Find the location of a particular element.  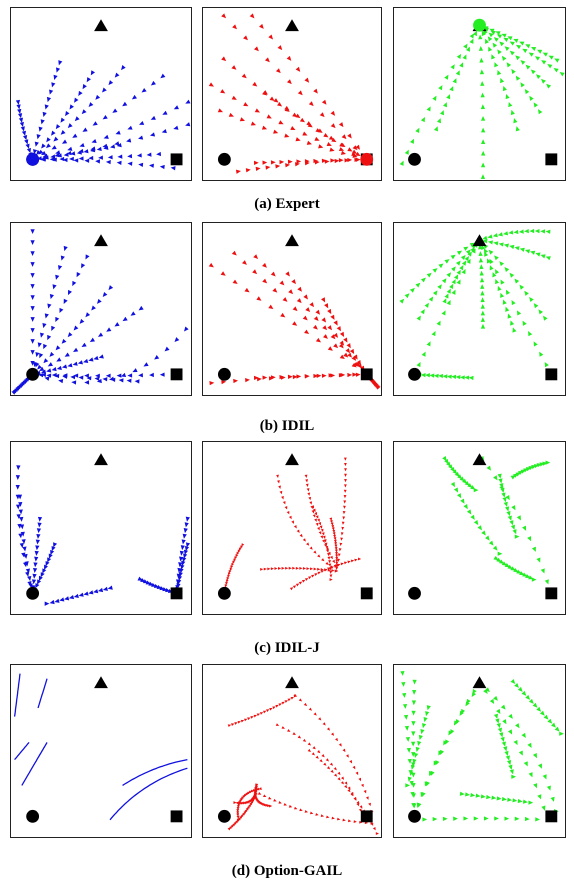

panel-idil-red is located at coordinates (292, 309).